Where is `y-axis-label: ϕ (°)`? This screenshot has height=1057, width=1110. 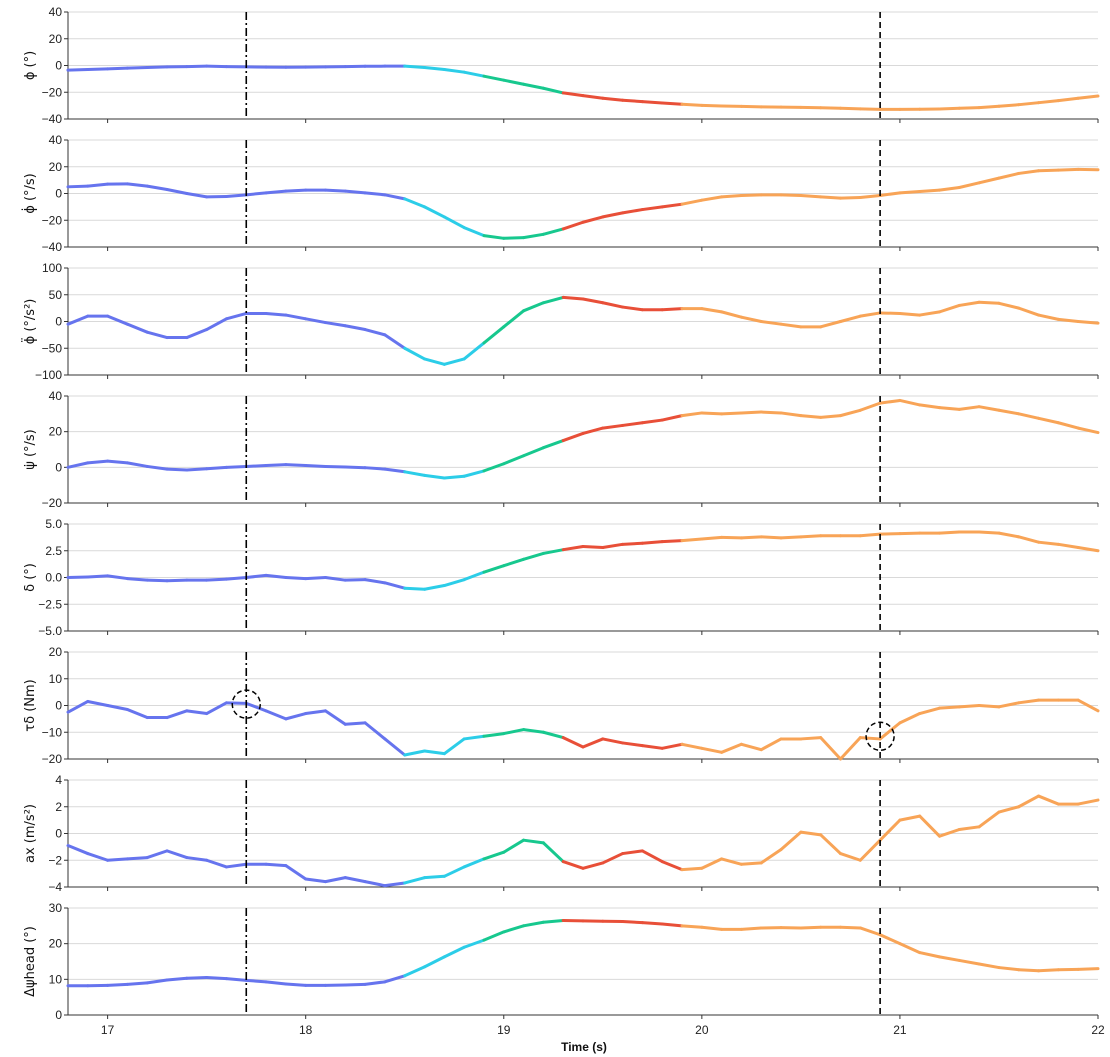
y-axis-label: ϕ (°) is located at coordinates (30, 65).